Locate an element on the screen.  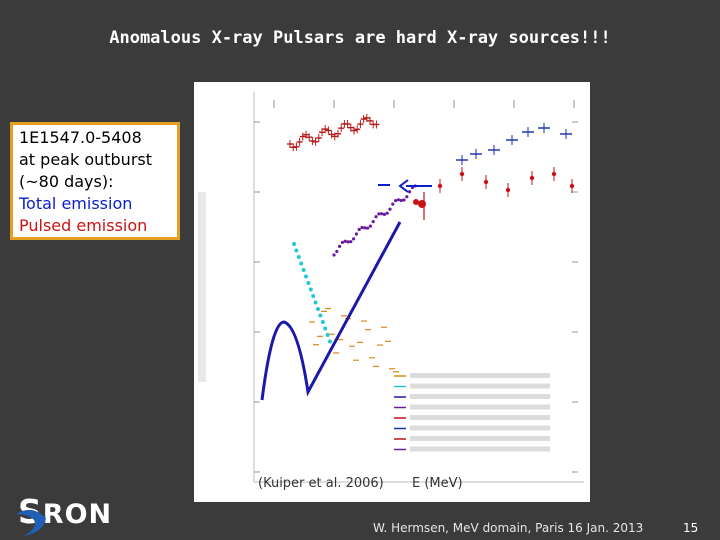
callout-line-days: (~80 days): is located at coordinates (66, 181).